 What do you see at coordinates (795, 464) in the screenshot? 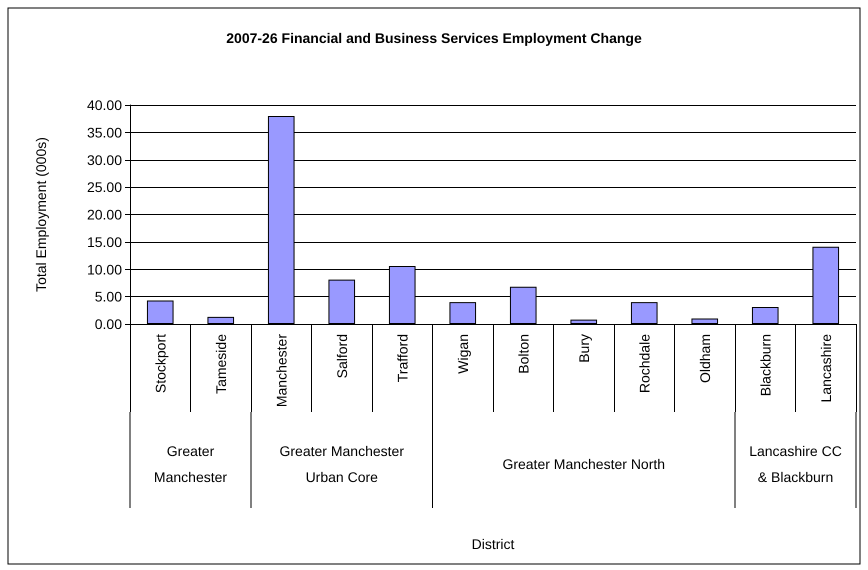
I see `text: Lancashire CC & Blackburn` at bounding box center [795, 464].